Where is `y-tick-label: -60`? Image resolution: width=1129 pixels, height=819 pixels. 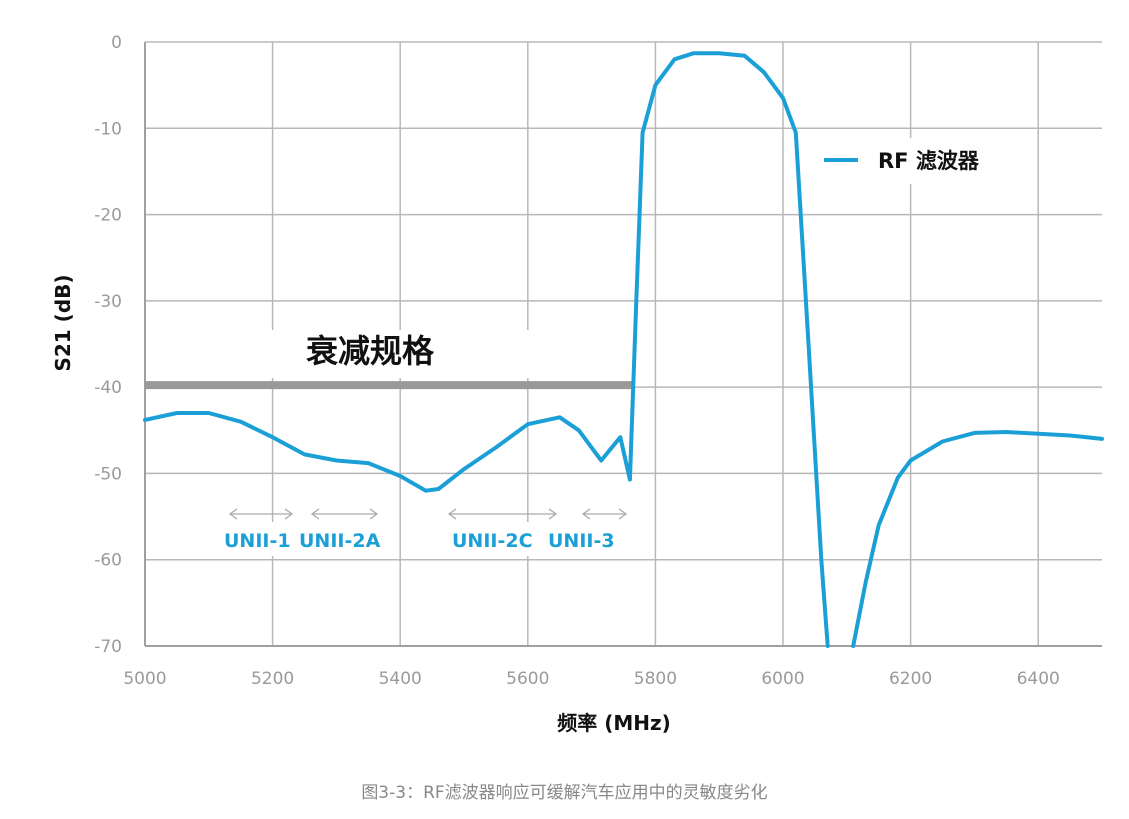
y-tick-label: -60 is located at coordinates (108, 561).